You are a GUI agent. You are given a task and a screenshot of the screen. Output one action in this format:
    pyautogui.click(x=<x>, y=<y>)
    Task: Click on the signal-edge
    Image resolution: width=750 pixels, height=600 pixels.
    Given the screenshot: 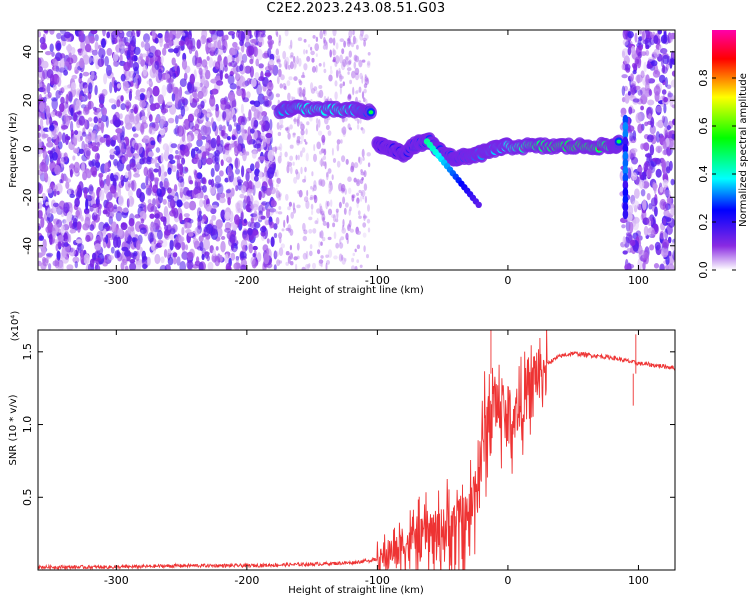 What is the action you would take?
    pyautogui.click(x=625, y=119)
    